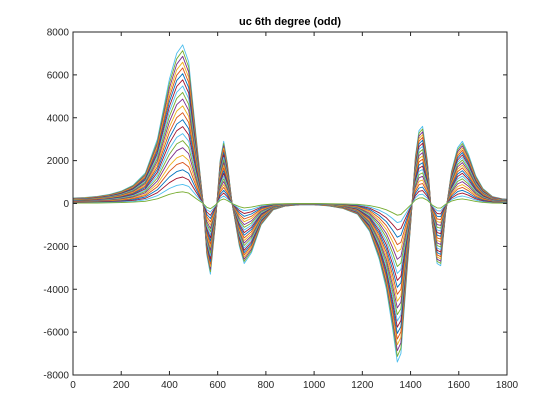  I want to click on y-tick-label: 0, so click(66, 204).